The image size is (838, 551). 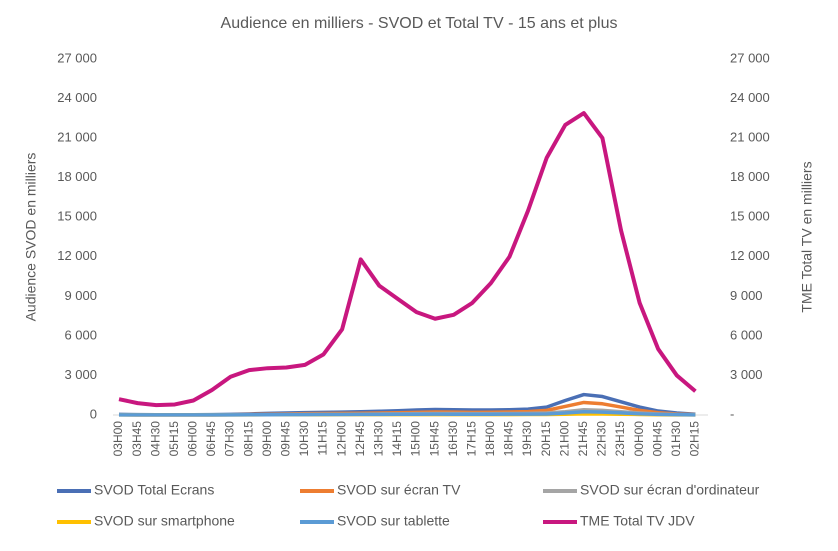 What do you see at coordinates (211, 439) in the screenshot?
I see `x-tick-label: 06H45` at bounding box center [211, 439].